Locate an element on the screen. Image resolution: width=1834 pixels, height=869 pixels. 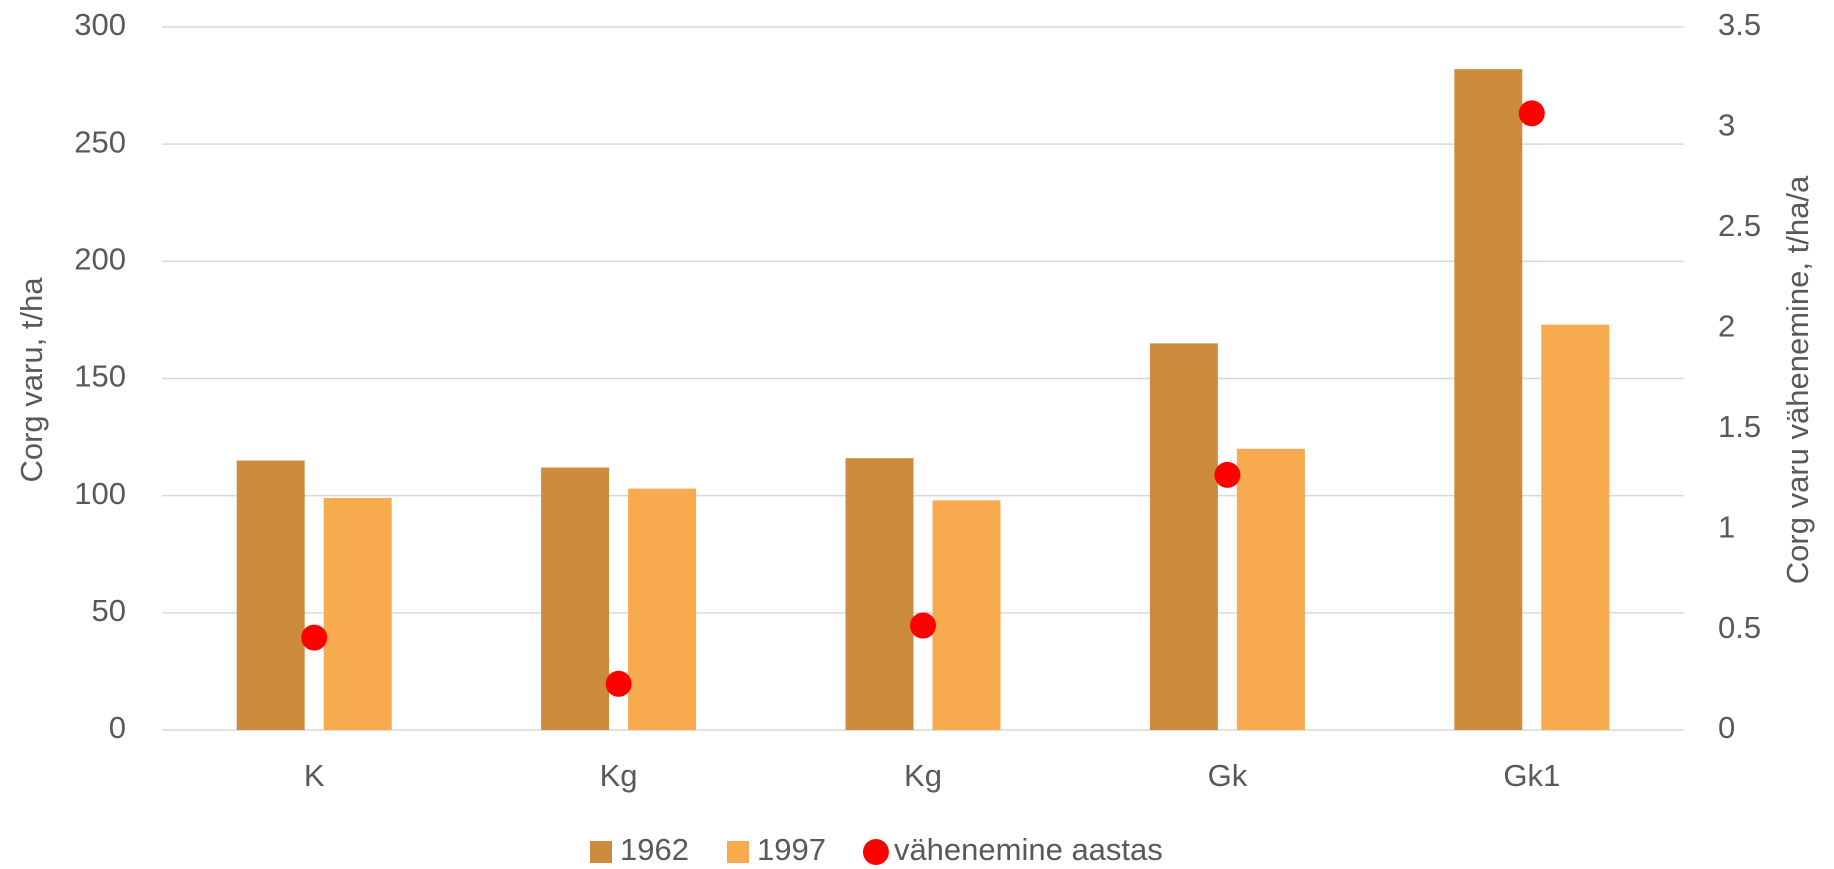
x-tick-label: Gk1 is located at coordinates (1531, 775).